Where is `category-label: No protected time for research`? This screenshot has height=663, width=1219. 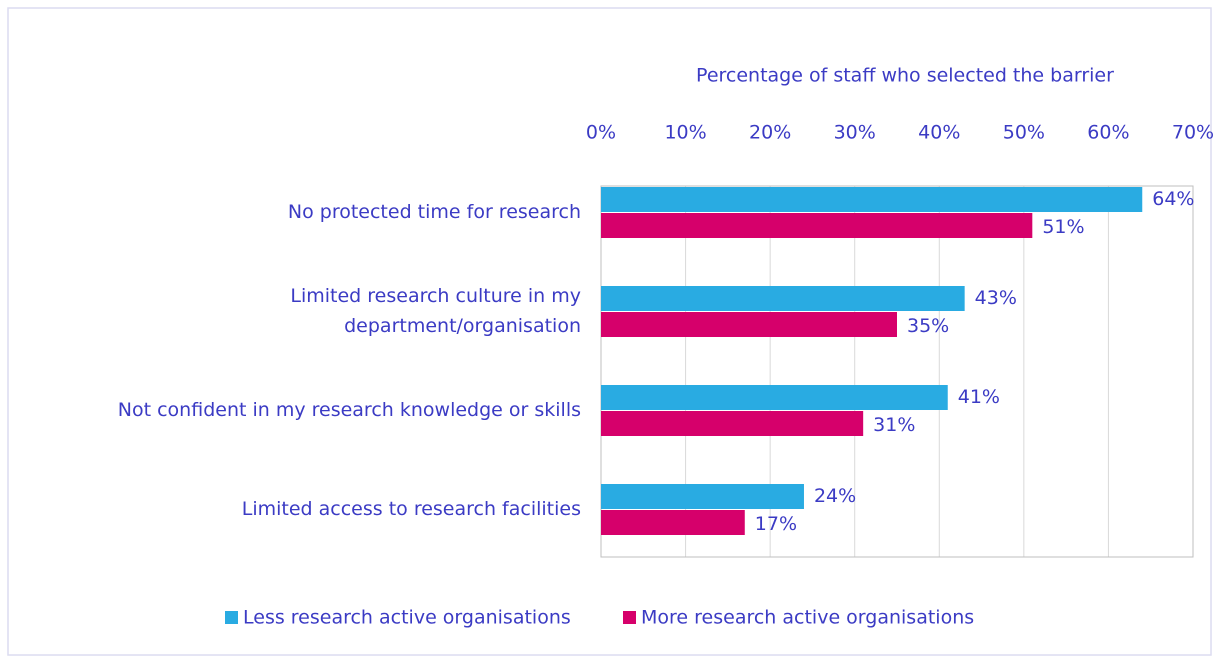
category-label: No protected time for research is located at coordinates (434, 212).